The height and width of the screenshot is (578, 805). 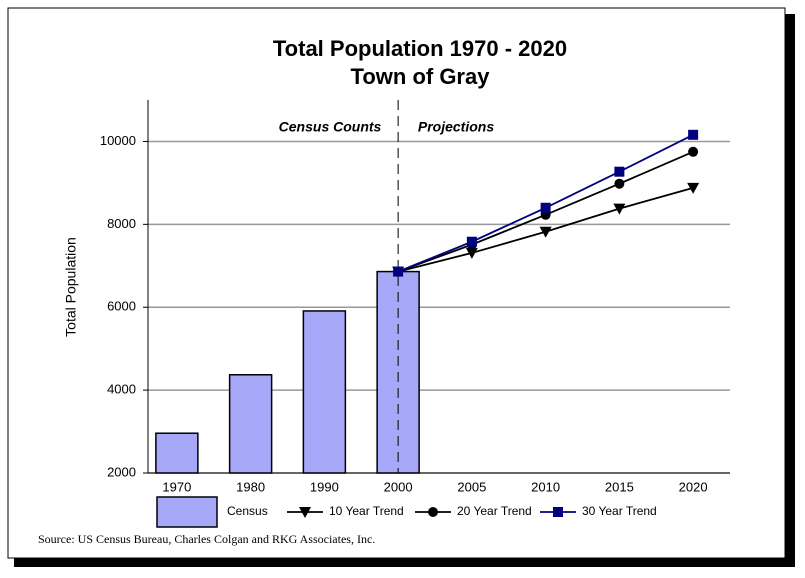 What do you see at coordinates (420, 48) in the screenshot?
I see `chart-title: Total Population 1970 - 2020` at bounding box center [420, 48].